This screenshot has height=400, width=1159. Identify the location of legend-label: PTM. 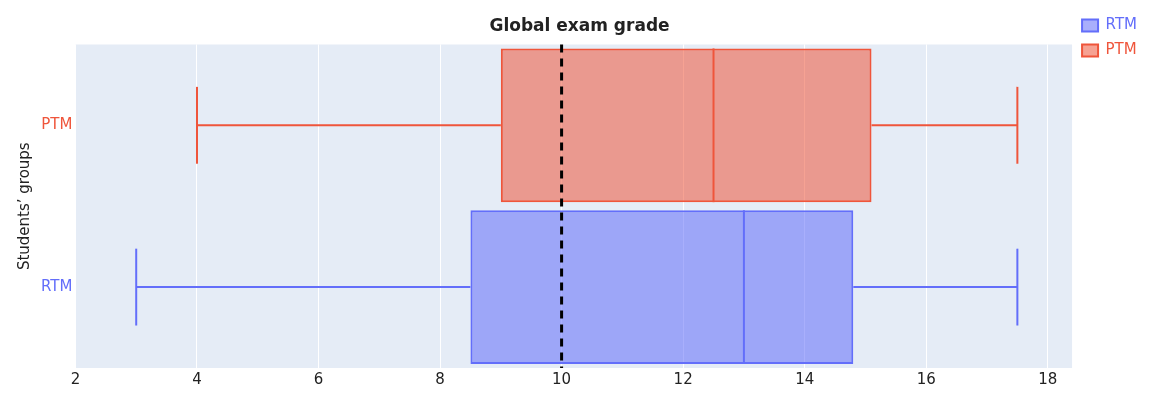
(1121, 49).